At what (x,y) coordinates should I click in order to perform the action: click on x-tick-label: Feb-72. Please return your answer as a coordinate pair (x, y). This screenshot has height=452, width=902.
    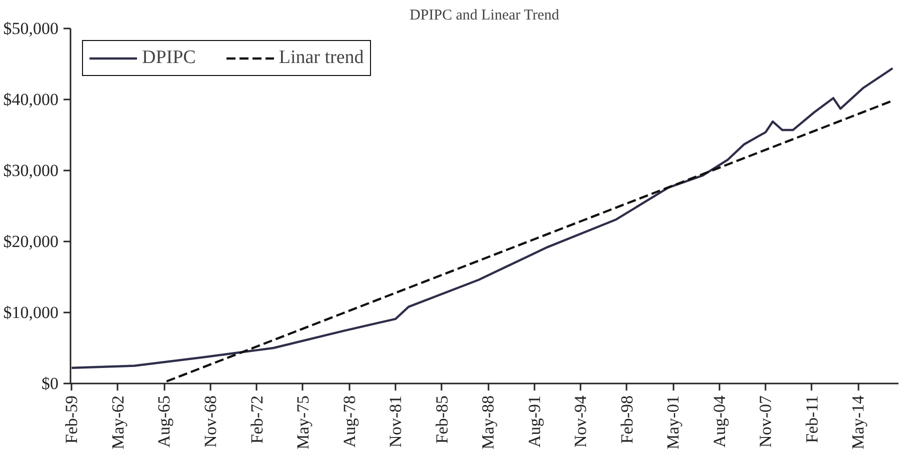
    Looking at the image, I should click on (256, 419).